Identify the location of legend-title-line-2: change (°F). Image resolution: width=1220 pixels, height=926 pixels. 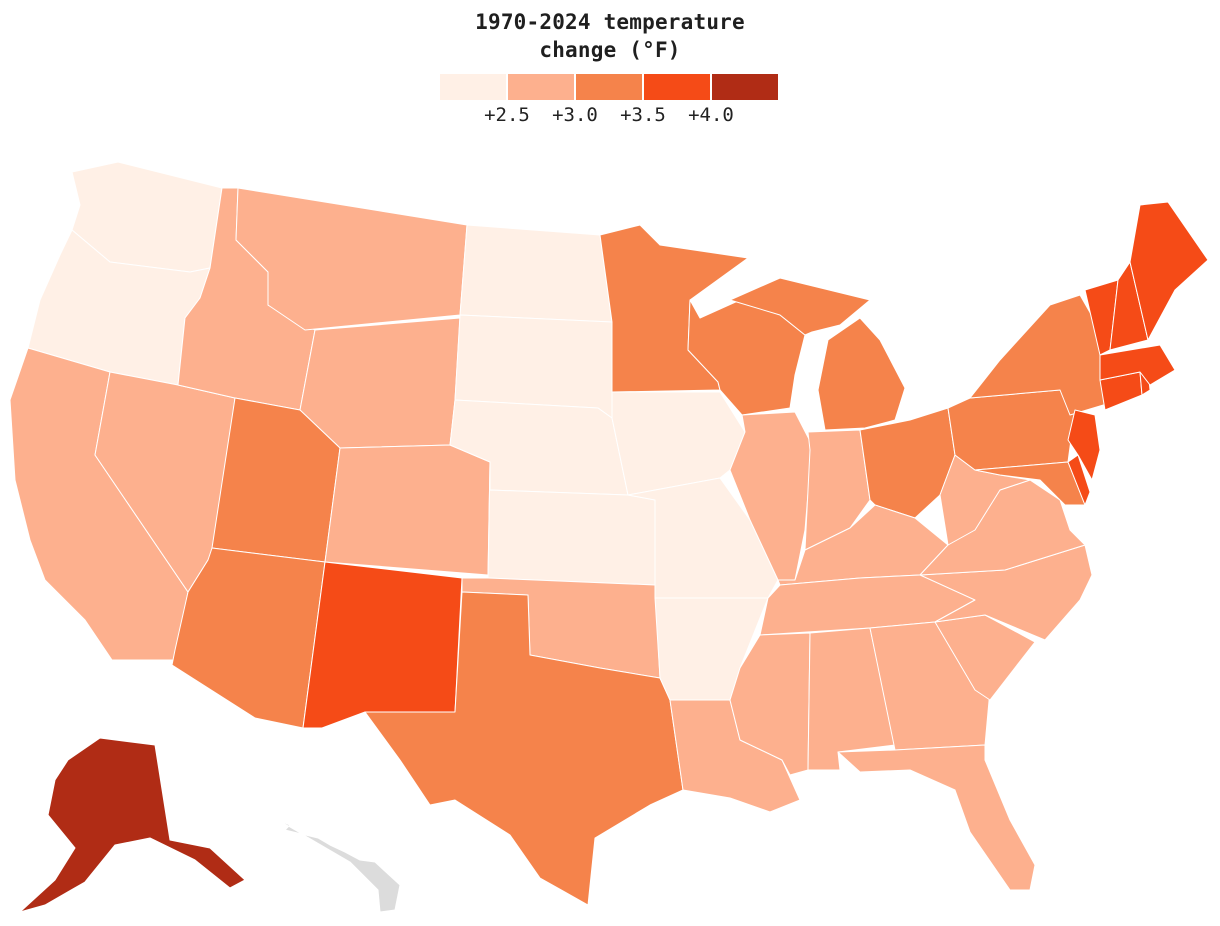
(610, 50).